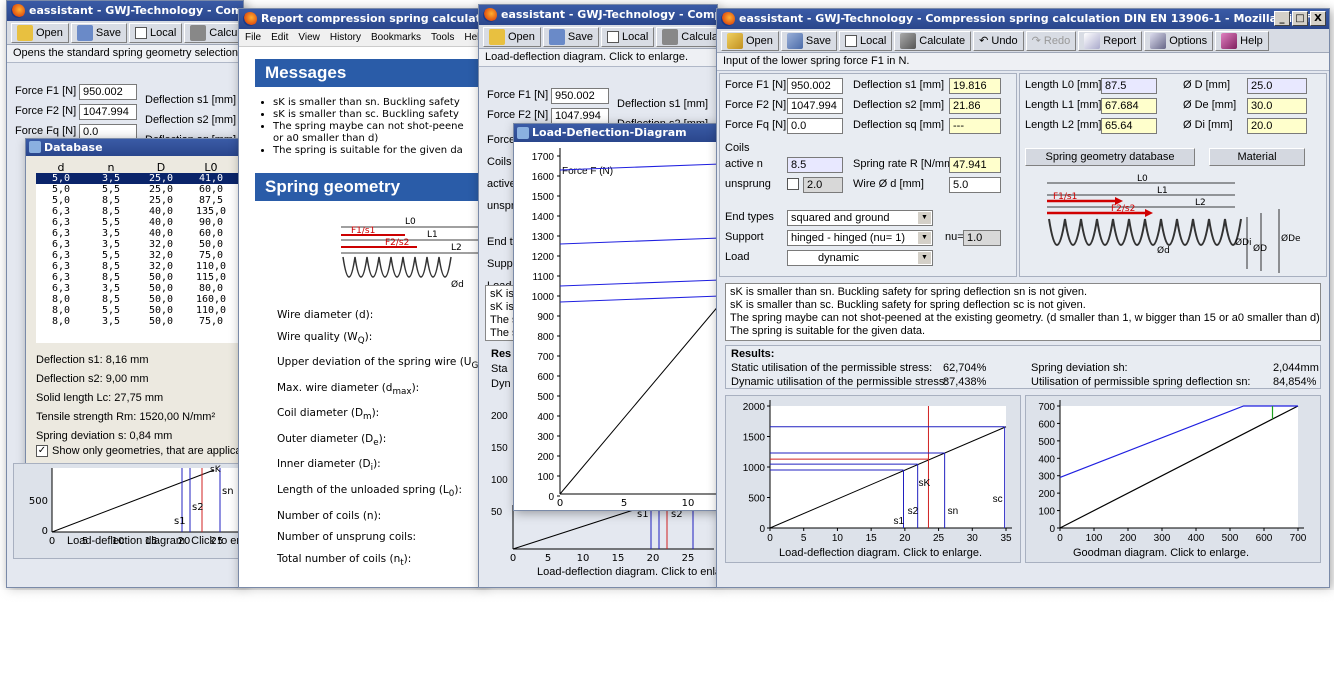 This screenshot has width=1334, height=697. Describe the element at coordinates (347, 537) in the screenshot. I see `report-item-label: Number of unsprung coils:` at that location.